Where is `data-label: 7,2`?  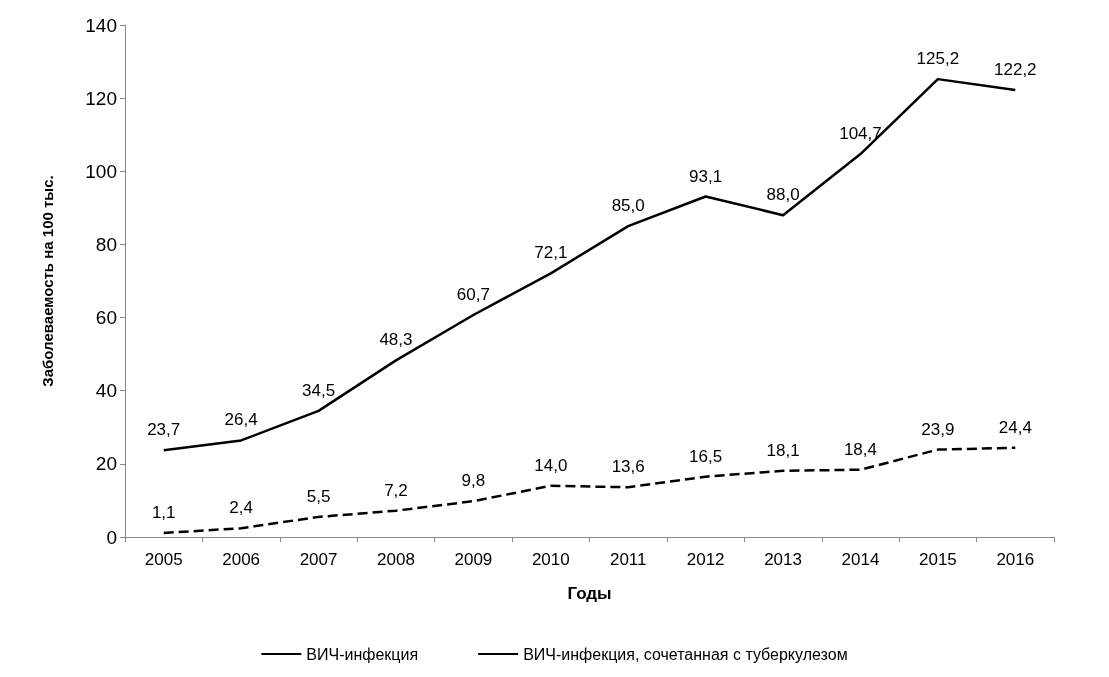
data-label: 7,2 is located at coordinates (396, 490).